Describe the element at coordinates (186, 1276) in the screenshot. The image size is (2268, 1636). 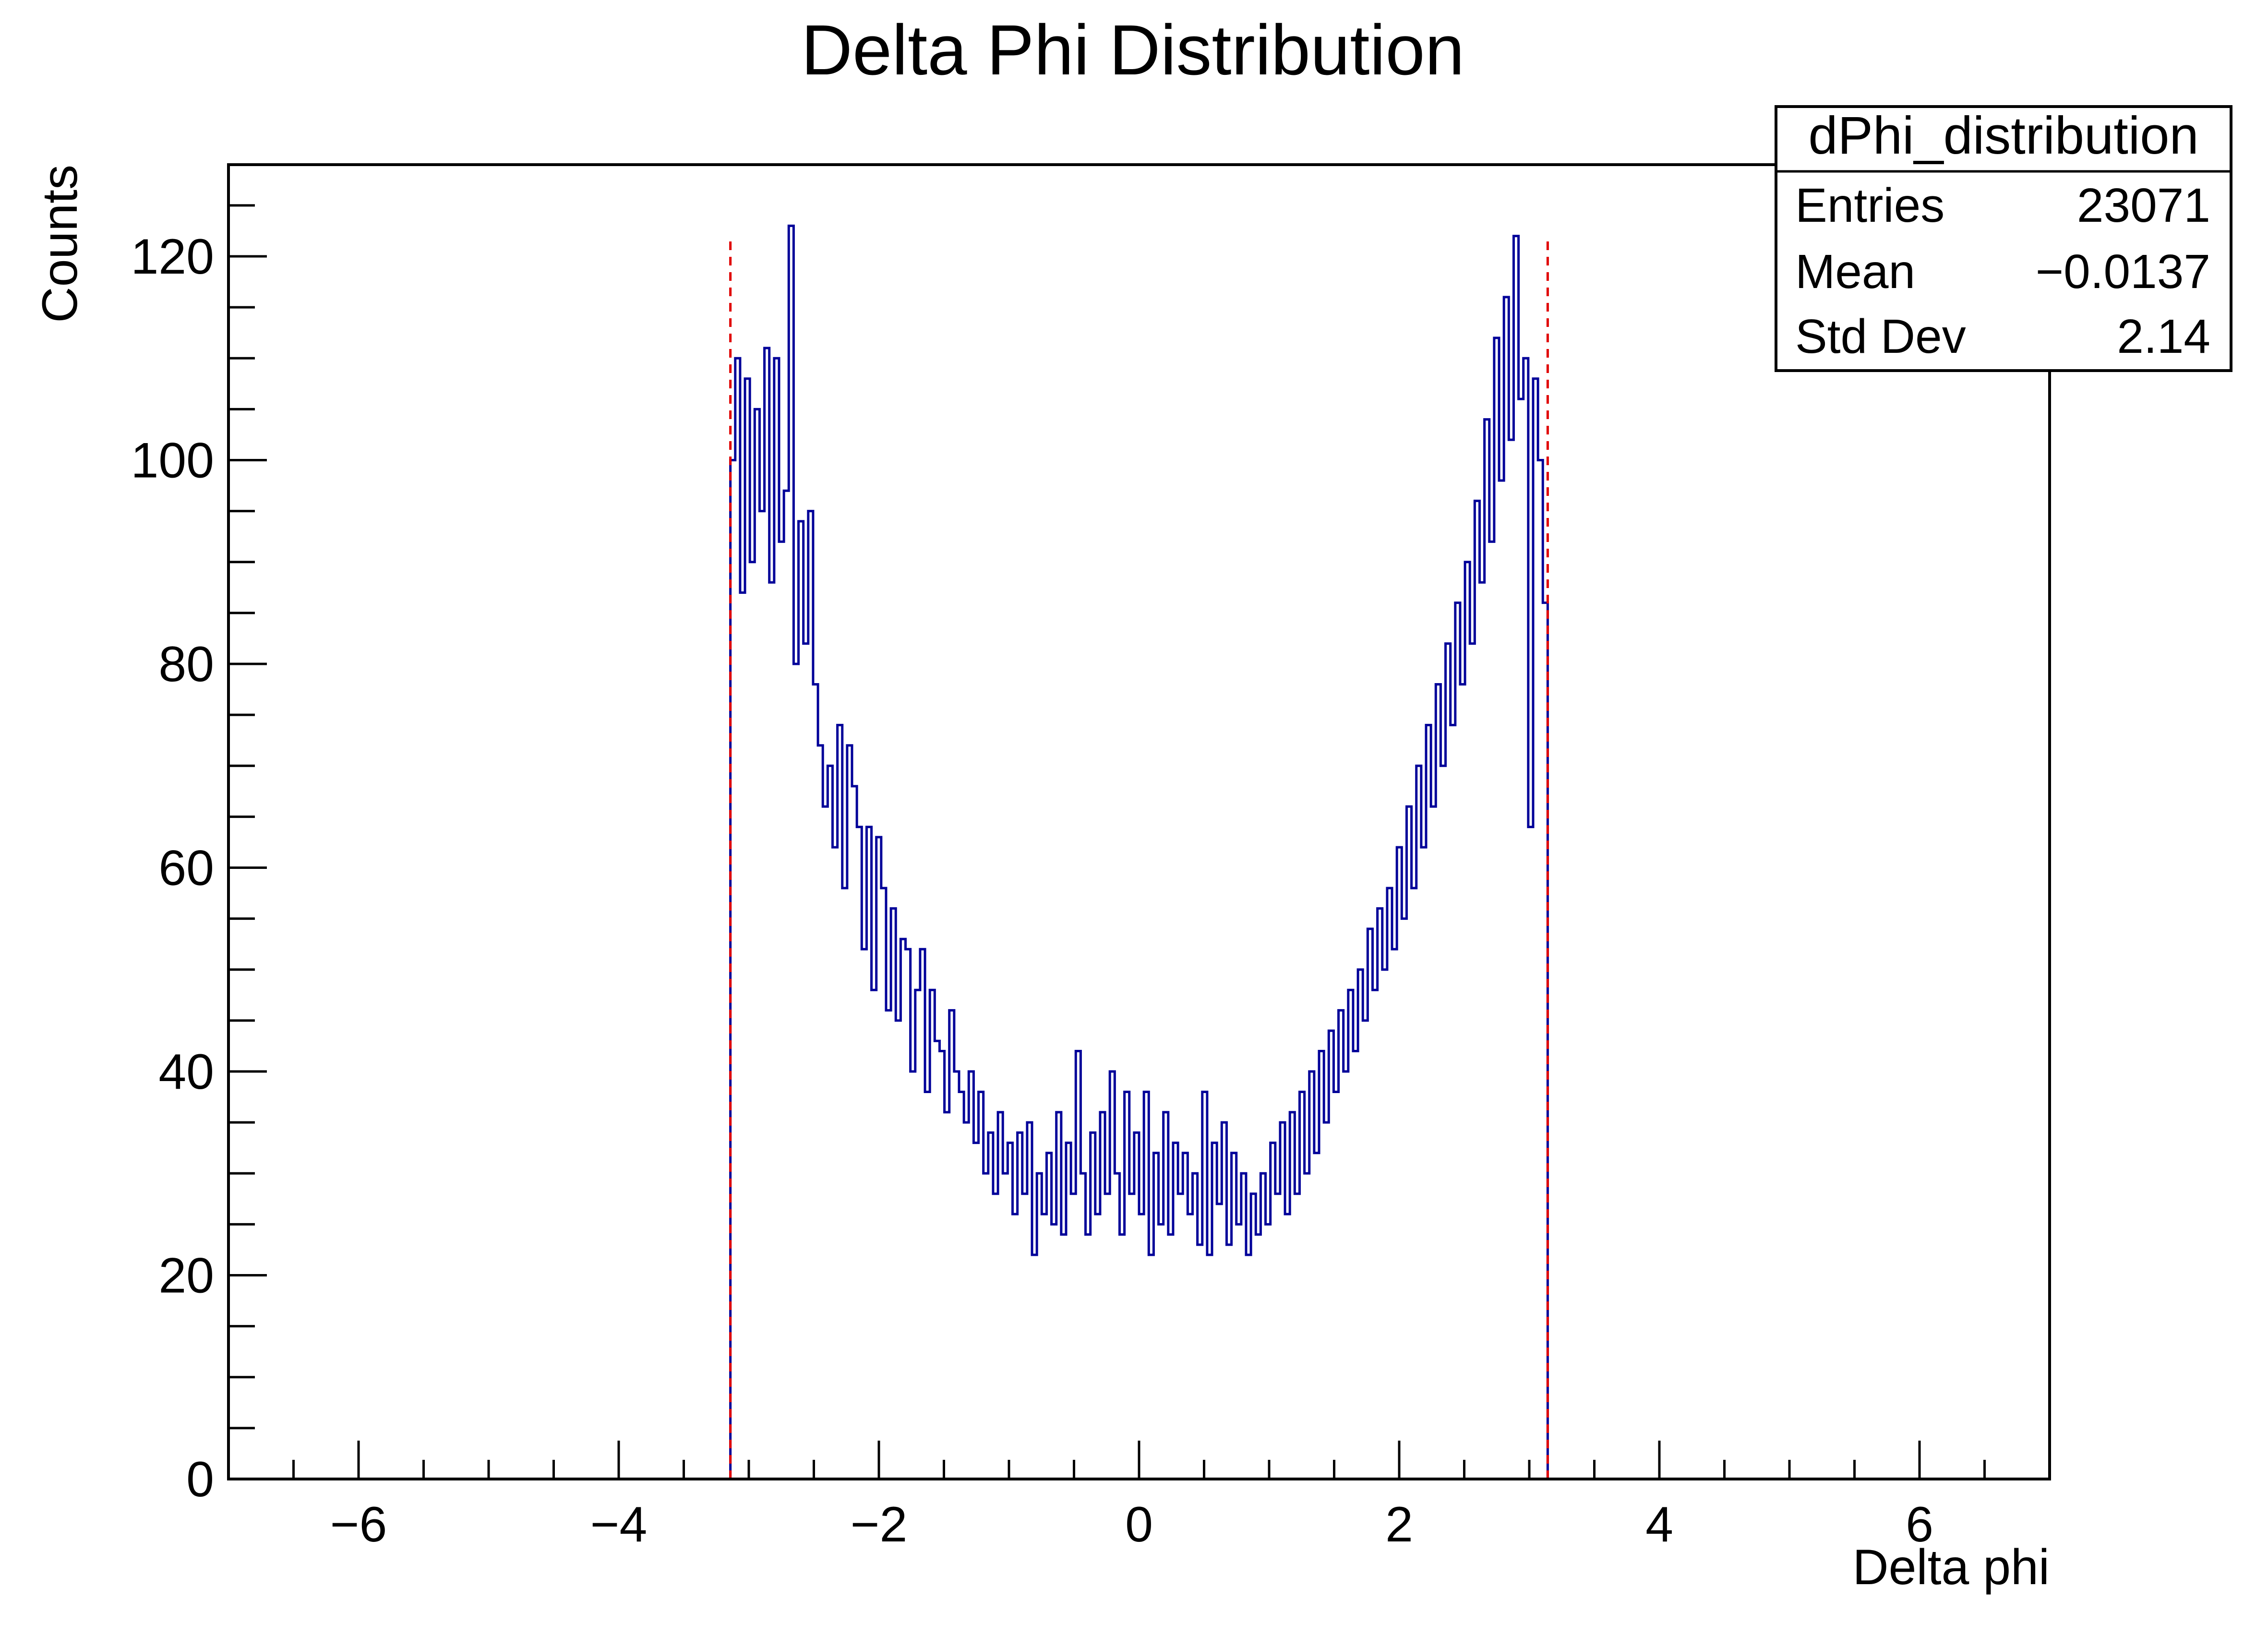
I see `y-tick-label: 20` at that location.